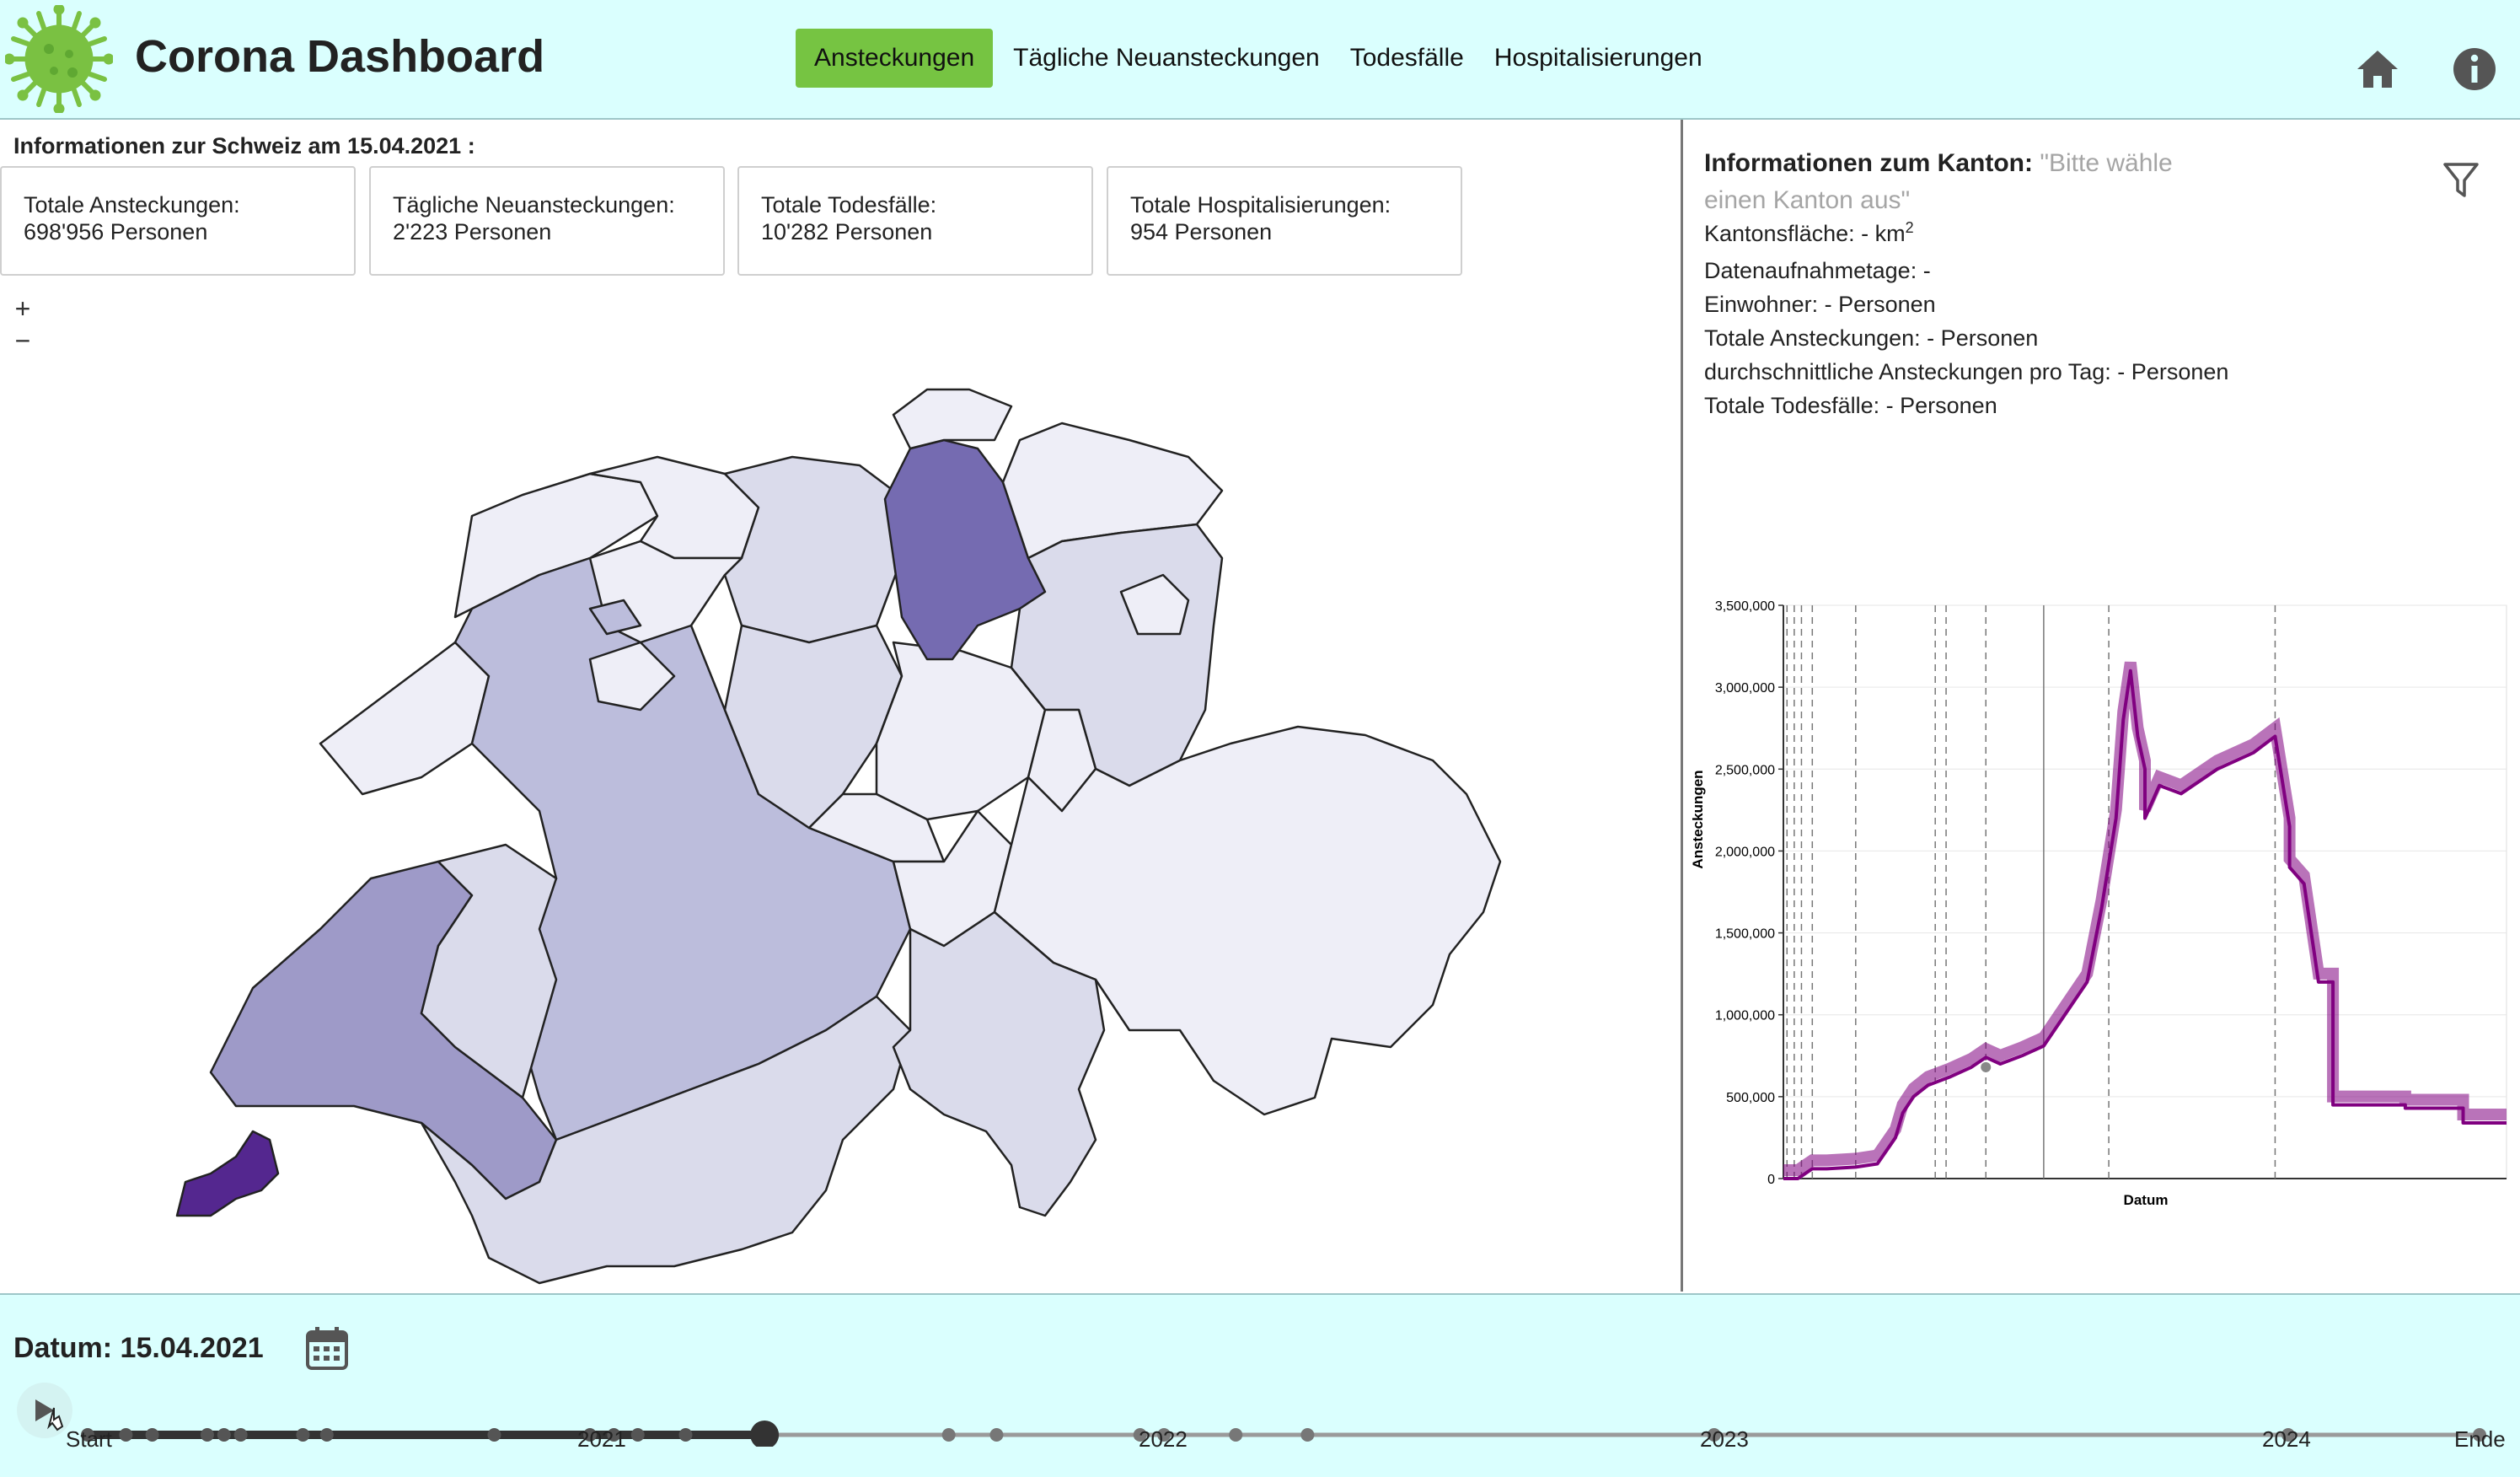  Describe the element at coordinates (489, 971) in the screenshot. I see `canton-fribourg` at that location.